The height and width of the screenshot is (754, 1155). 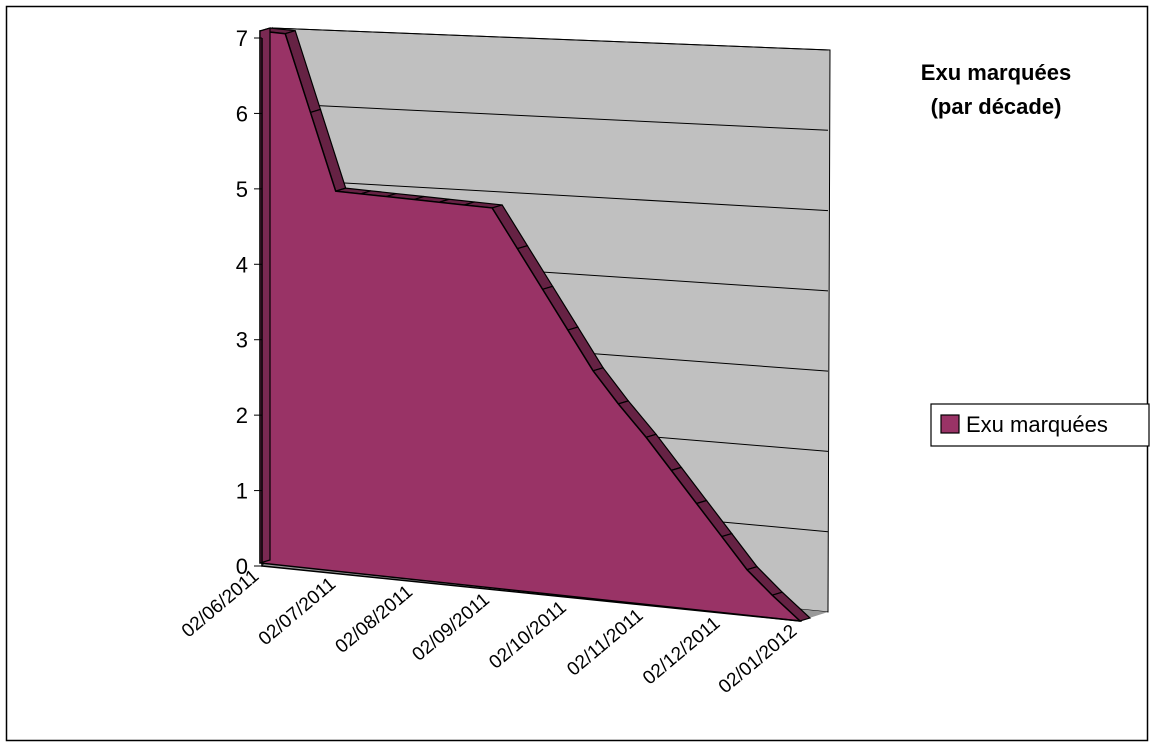 I want to click on y-tick-label: 1, so click(x=242, y=491).